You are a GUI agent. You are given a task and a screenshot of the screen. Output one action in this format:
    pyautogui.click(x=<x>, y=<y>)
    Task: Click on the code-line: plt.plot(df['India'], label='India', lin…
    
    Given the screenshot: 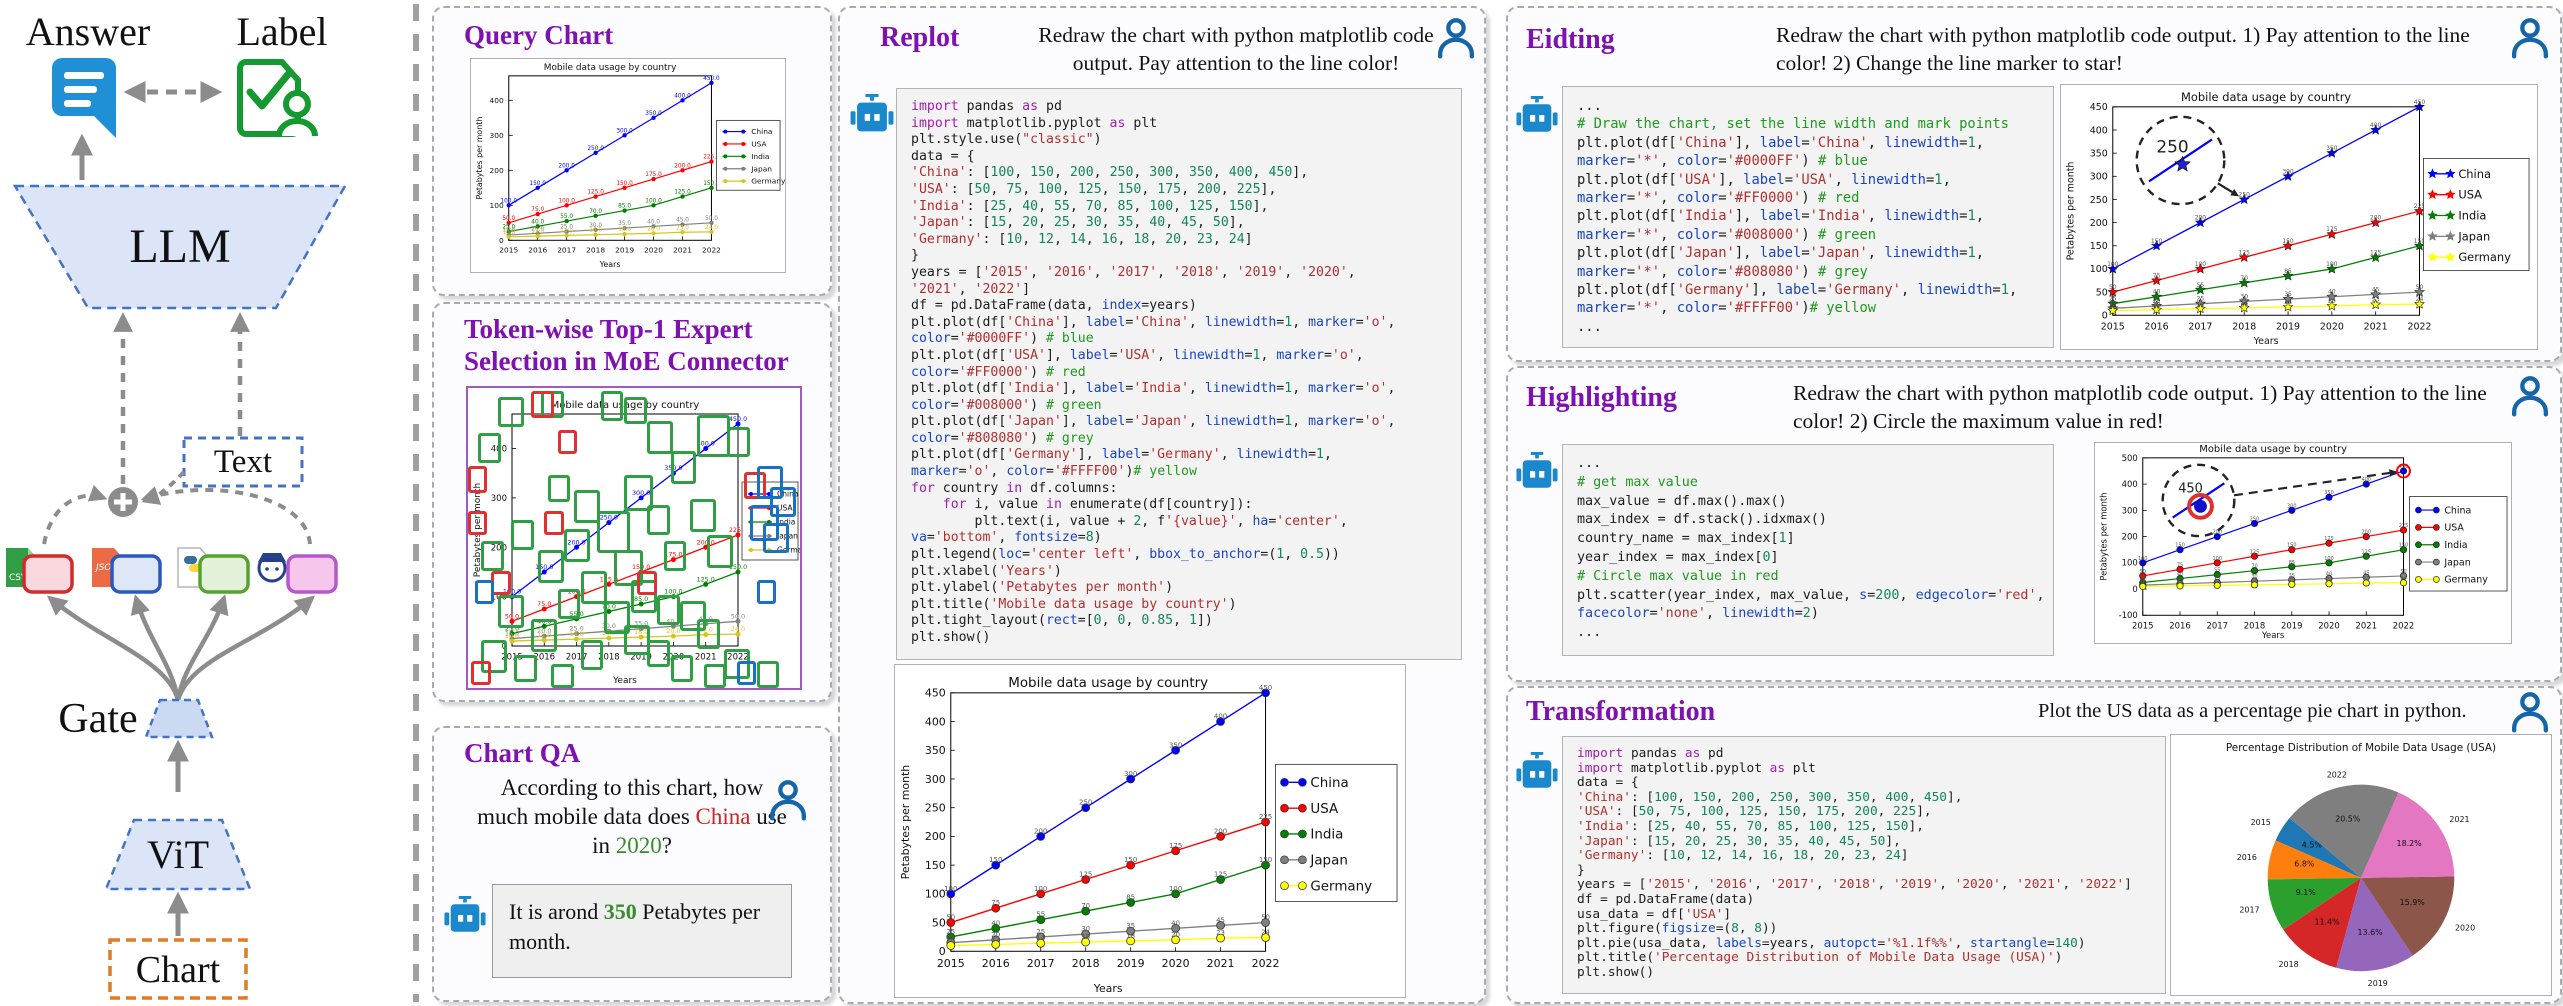 What is the action you would take?
    pyautogui.click(x=1781, y=216)
    